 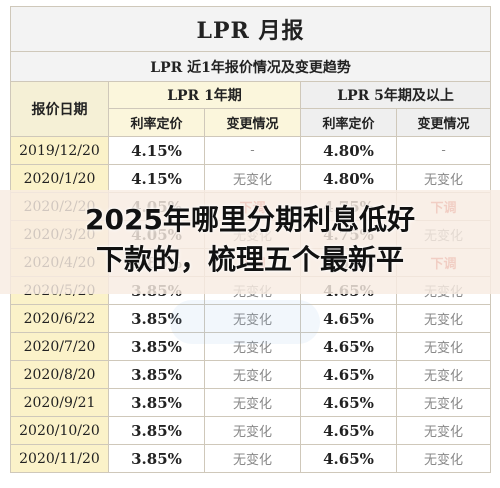 I want to click on lpr-1y-group-header: LPR 1年期, so click(x=204, y=95).